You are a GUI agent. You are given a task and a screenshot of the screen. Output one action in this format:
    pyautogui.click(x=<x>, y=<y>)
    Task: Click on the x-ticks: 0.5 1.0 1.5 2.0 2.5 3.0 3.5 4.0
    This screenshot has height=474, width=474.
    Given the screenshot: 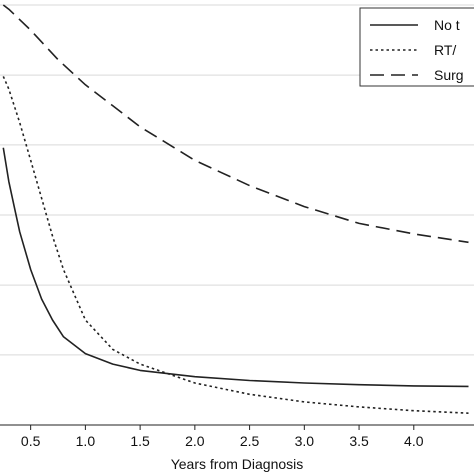 What is the action you would take?
    pyautogui.click(x=222, y=437)
    